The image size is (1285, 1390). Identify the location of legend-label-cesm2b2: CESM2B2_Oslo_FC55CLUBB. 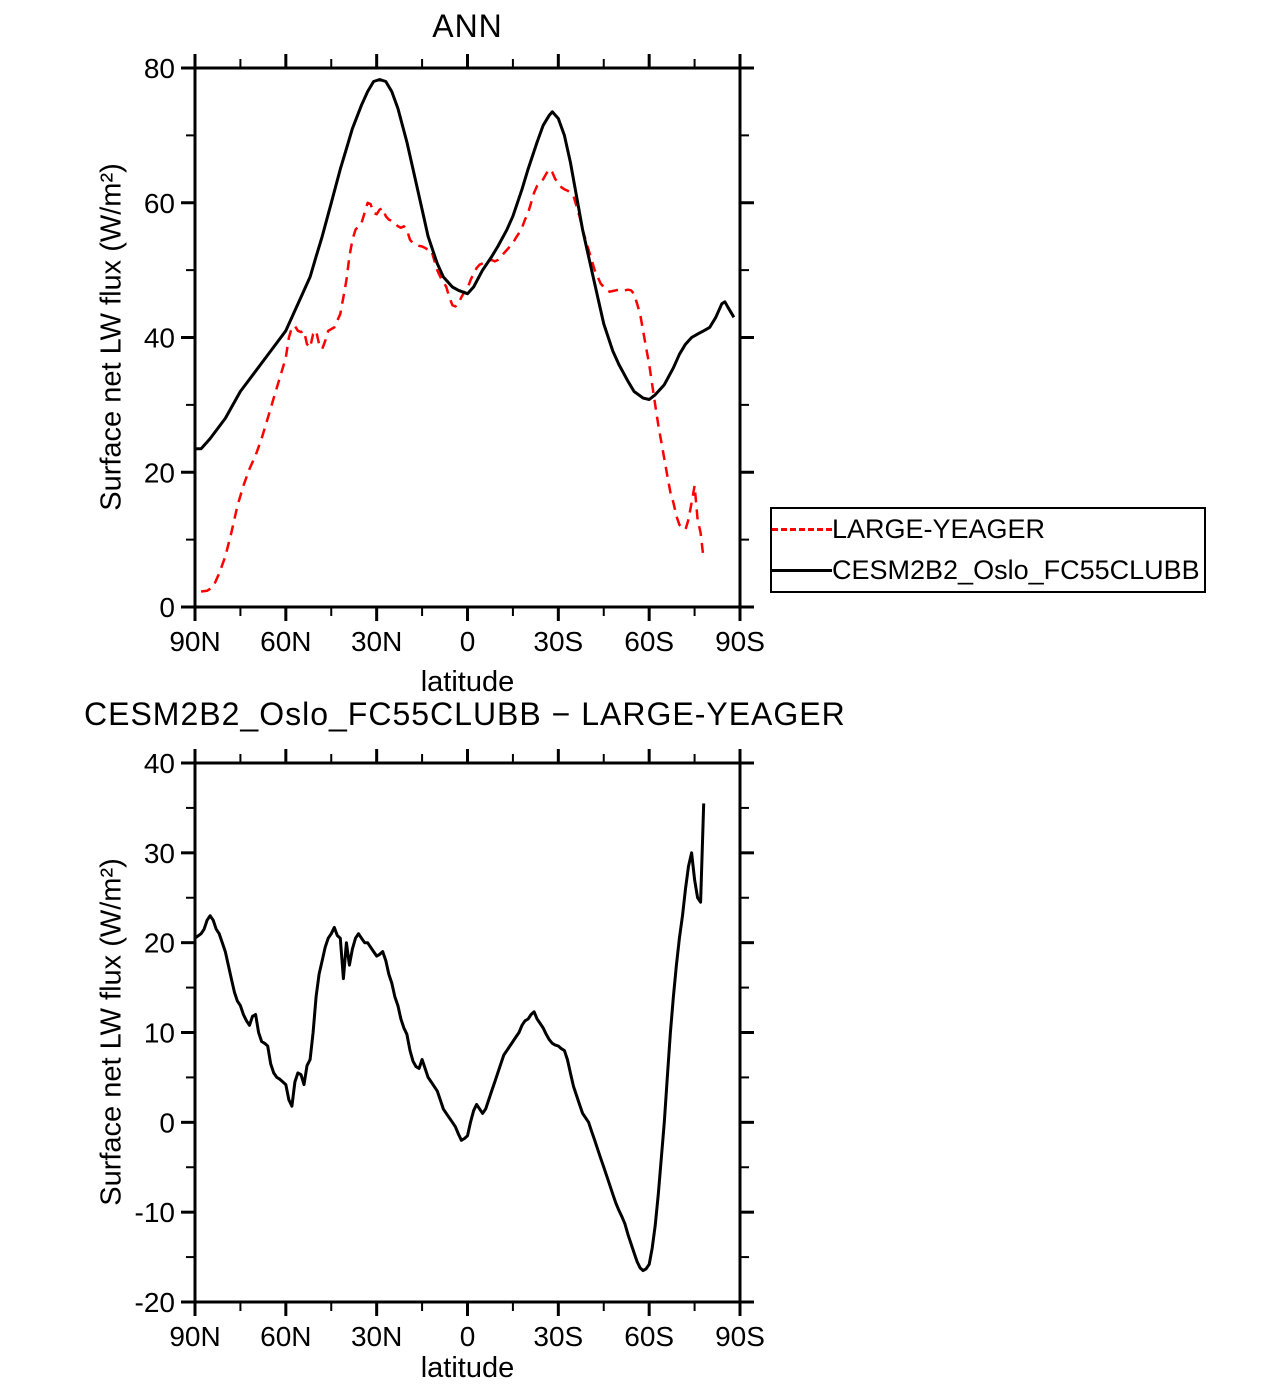
(1016, 569).